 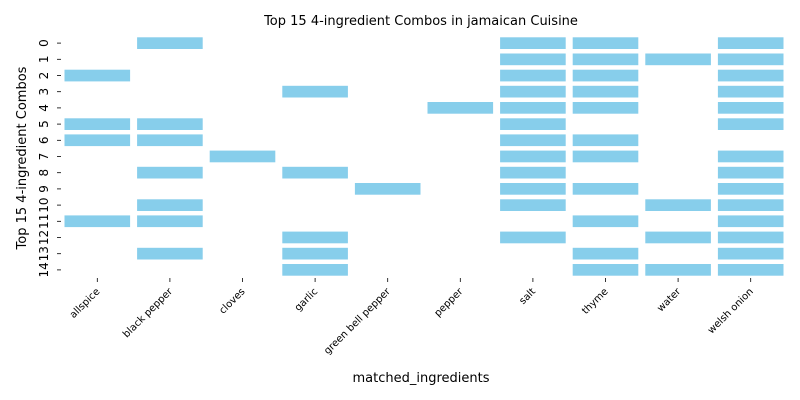 I want to click on x-tick-label: welsh onion, so click(x=731, y=311).